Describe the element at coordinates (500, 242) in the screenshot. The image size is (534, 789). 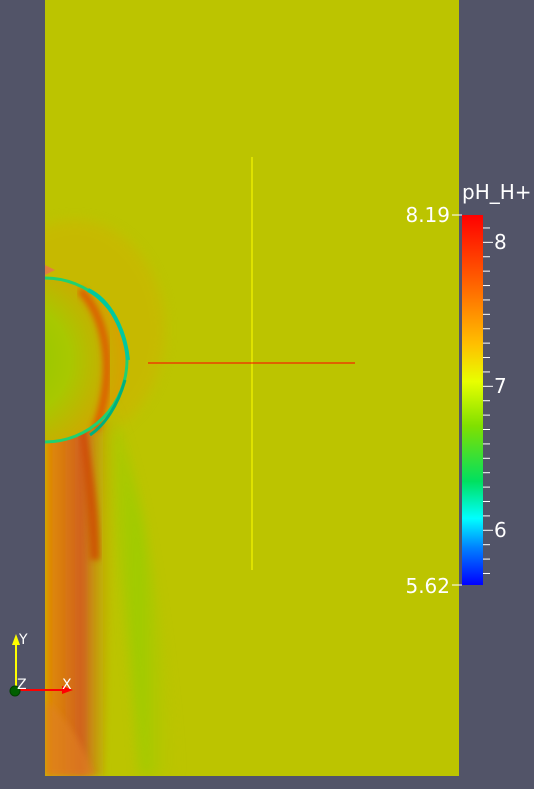
I see `colorbar-tick-label-8: 8` at that location.